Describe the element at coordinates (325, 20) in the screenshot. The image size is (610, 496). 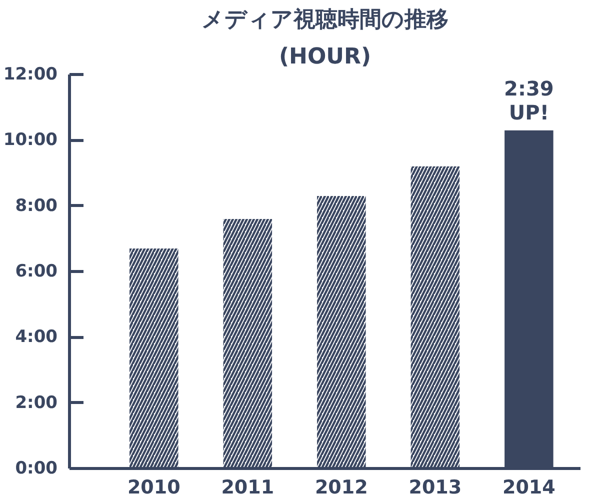
I see `chart-title: メディア視聴時間の推移` at that location.